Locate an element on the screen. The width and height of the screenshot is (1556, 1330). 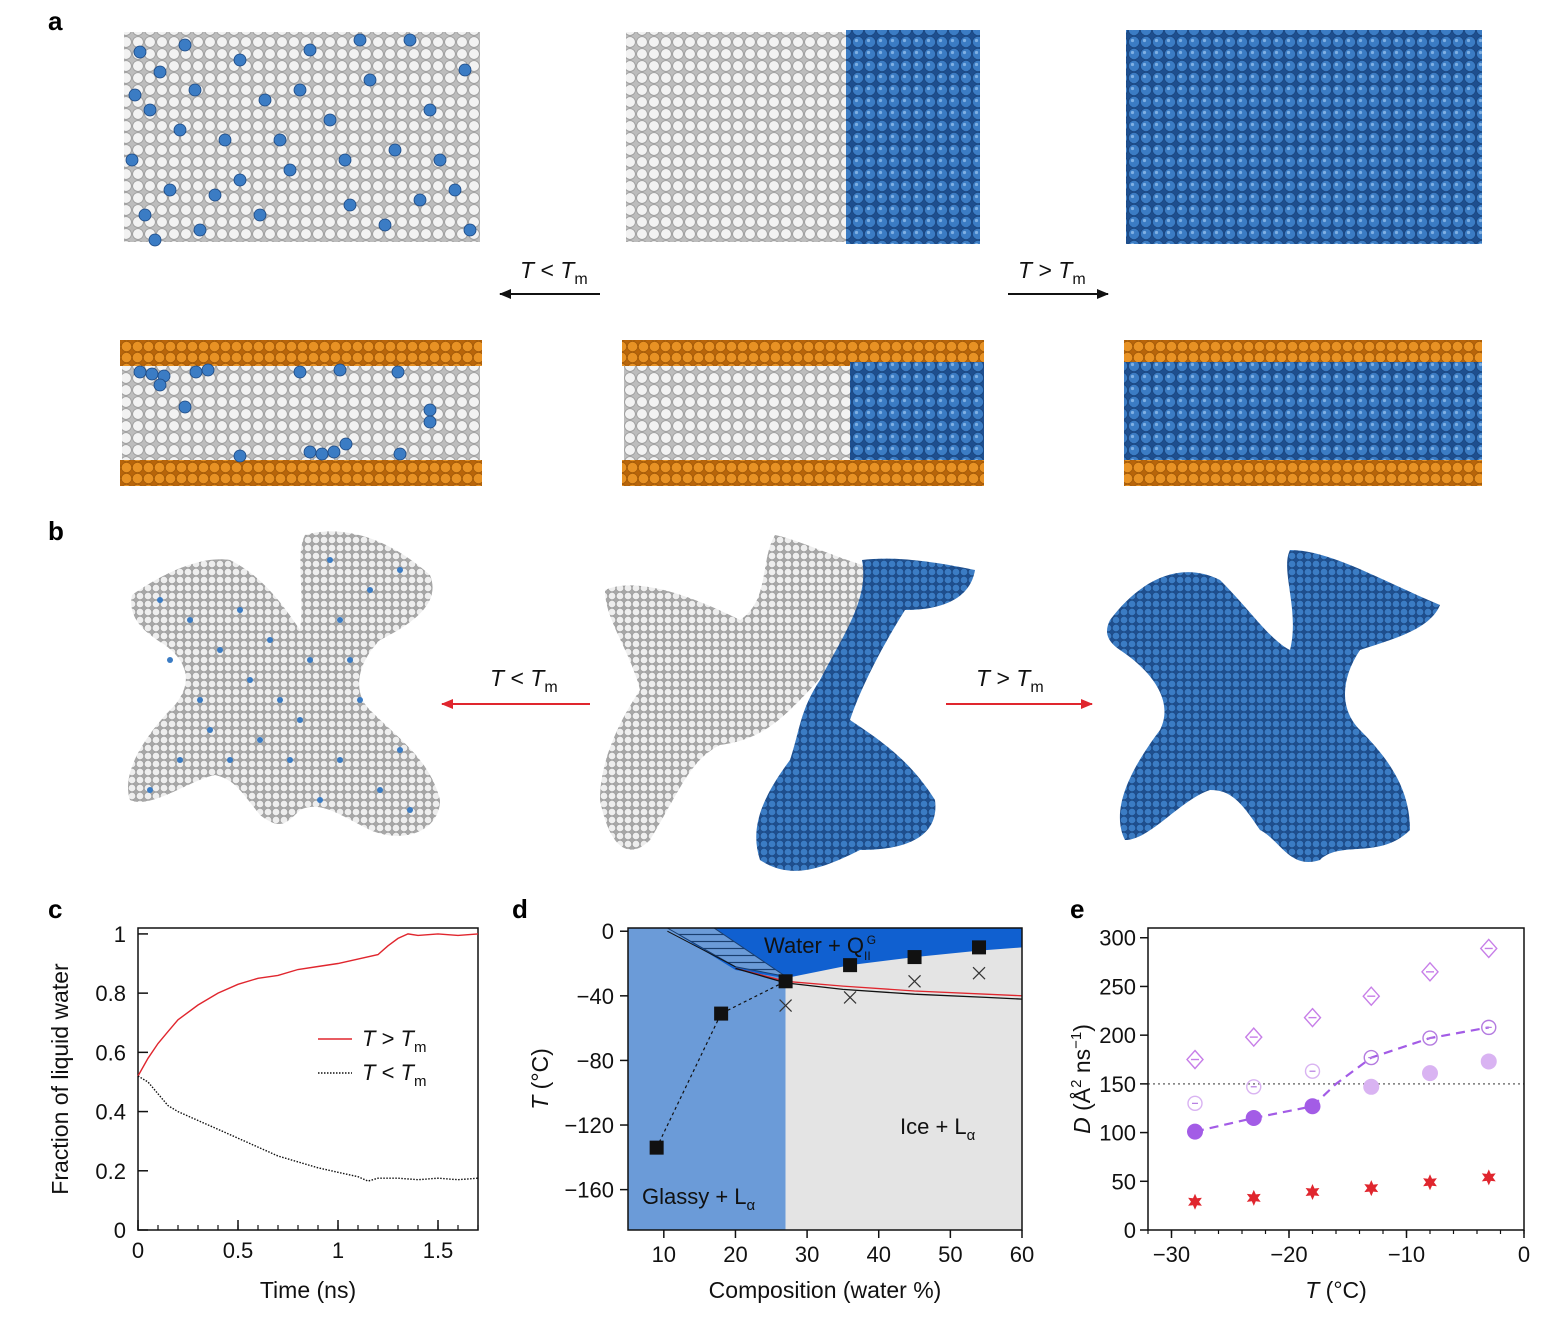
panel-a-letter: a is located at coordinates (55, 21).